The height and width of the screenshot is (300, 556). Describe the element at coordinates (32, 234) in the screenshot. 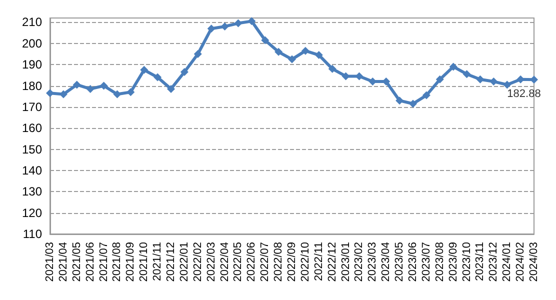

I see `y-tick-label: 110` at that location.